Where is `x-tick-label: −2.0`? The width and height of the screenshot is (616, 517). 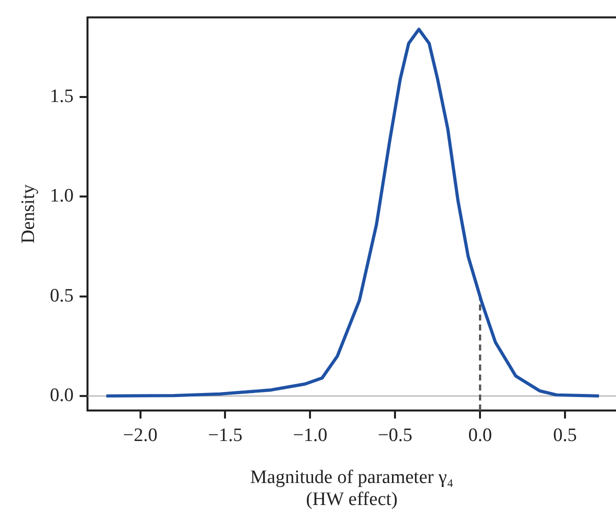 x-tick-label: −2.0 is located at coordinates (140, 435).